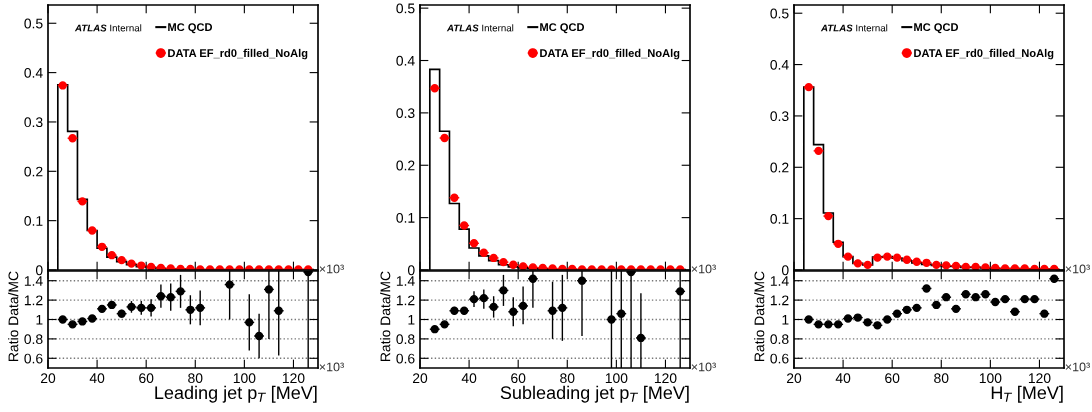 This screenshot has height=412, width=1092. Describe the element at coordinates (594, 394) in the screenshot. I see `x-axis-title: Subleading jet p$_{T}$ [MeV]` at that location.